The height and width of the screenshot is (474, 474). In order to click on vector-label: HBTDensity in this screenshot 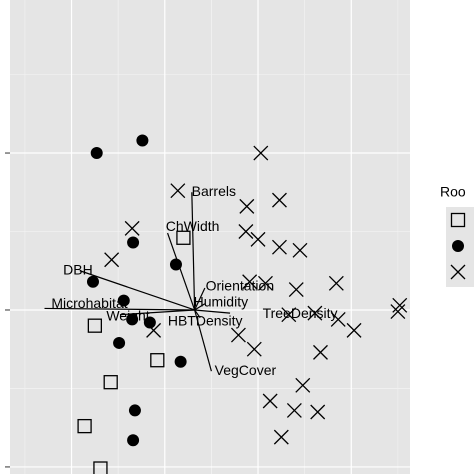, I will do `click(205, 321)`.